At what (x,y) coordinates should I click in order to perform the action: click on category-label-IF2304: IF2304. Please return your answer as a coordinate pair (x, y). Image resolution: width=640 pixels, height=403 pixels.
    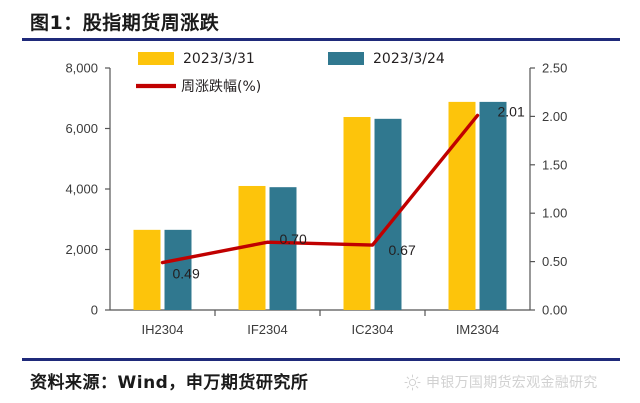
    Looking at the image, I should click on (267, 329).